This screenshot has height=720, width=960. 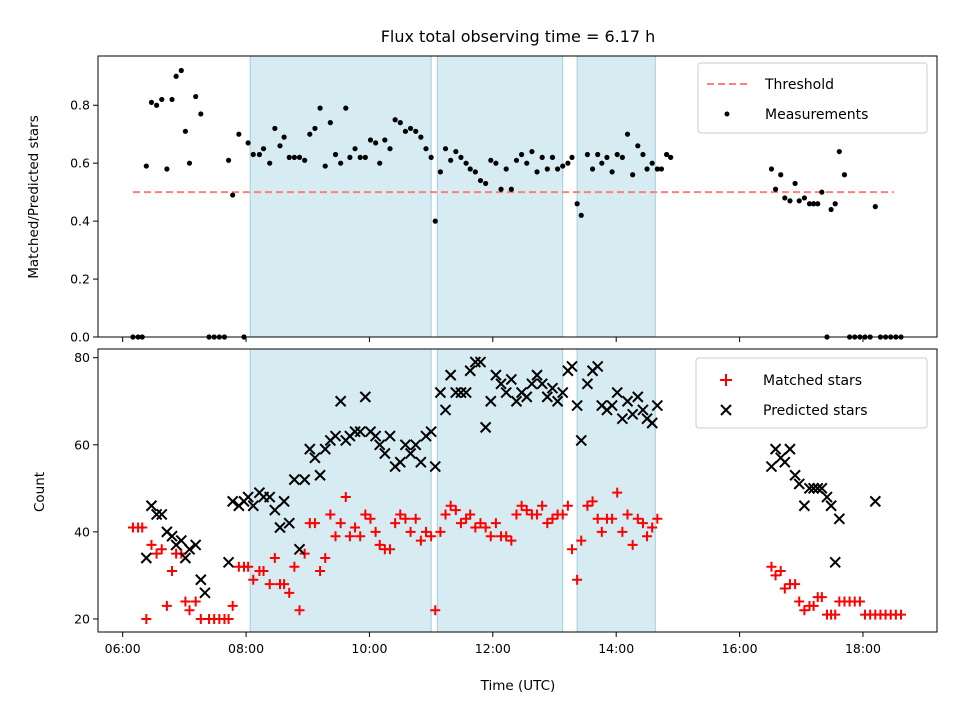 I want to click on legend-predicted-swatch, so click(x=726, y=410).